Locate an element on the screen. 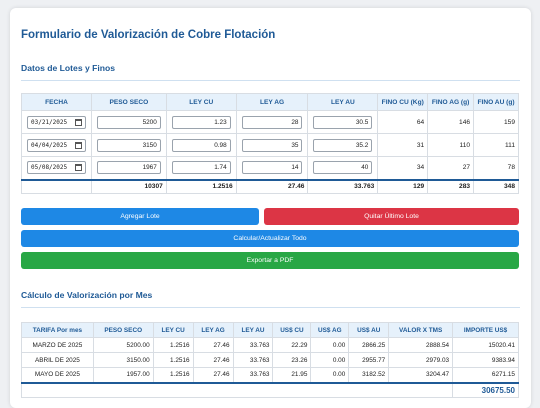  date-input: 03/21/2025 is located at coordinates (56, 122).